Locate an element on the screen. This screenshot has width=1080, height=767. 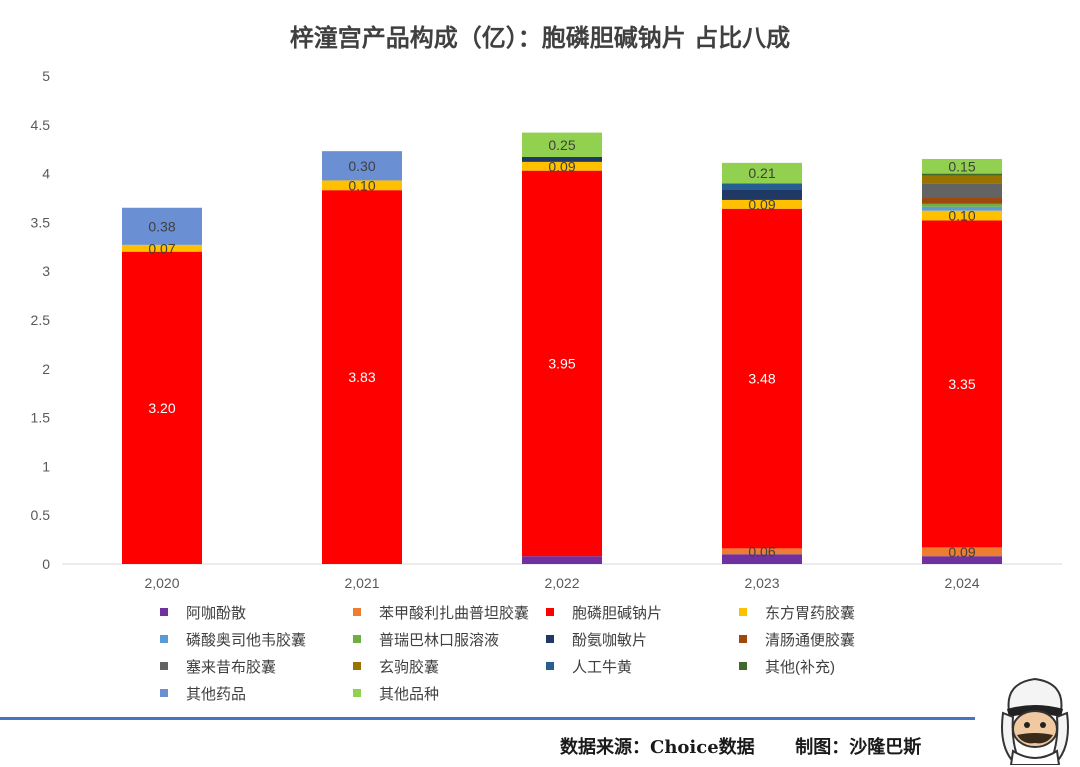
legend-item: 阿咖酚散 is located at coordinates (256, 612).